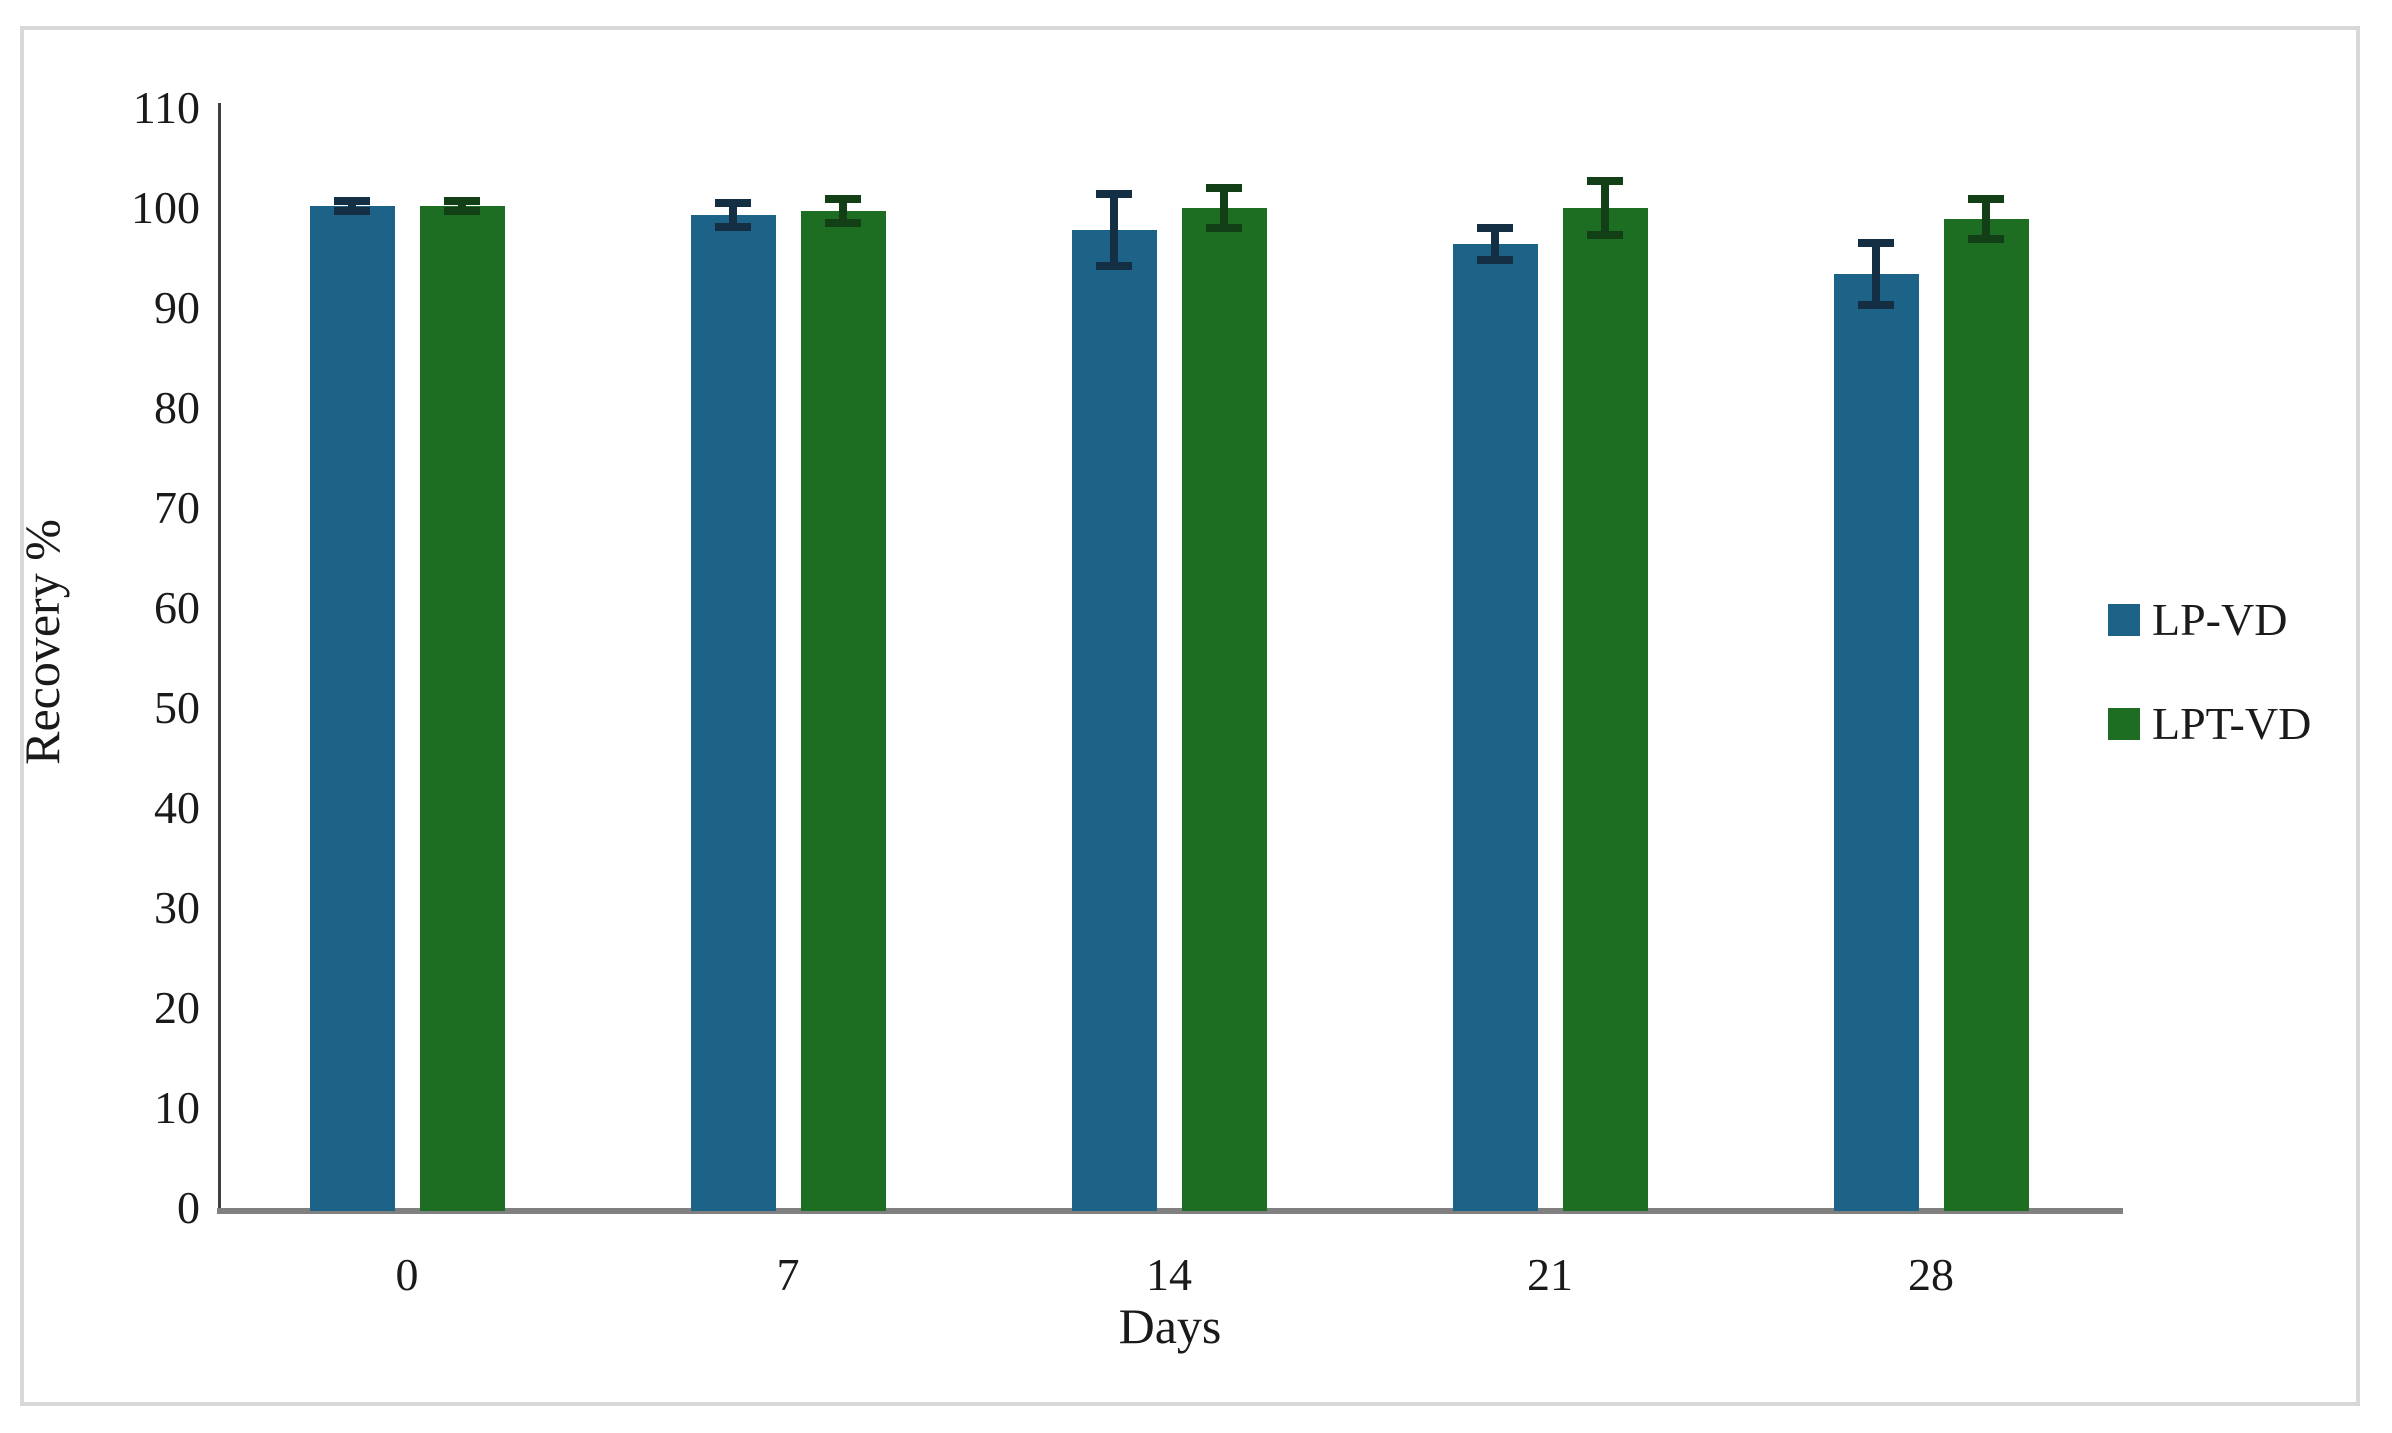 This screenshot has height=1433, width=2392. I want to click on legend-label-lp-vd: LP-VD, so click(2220, 619).